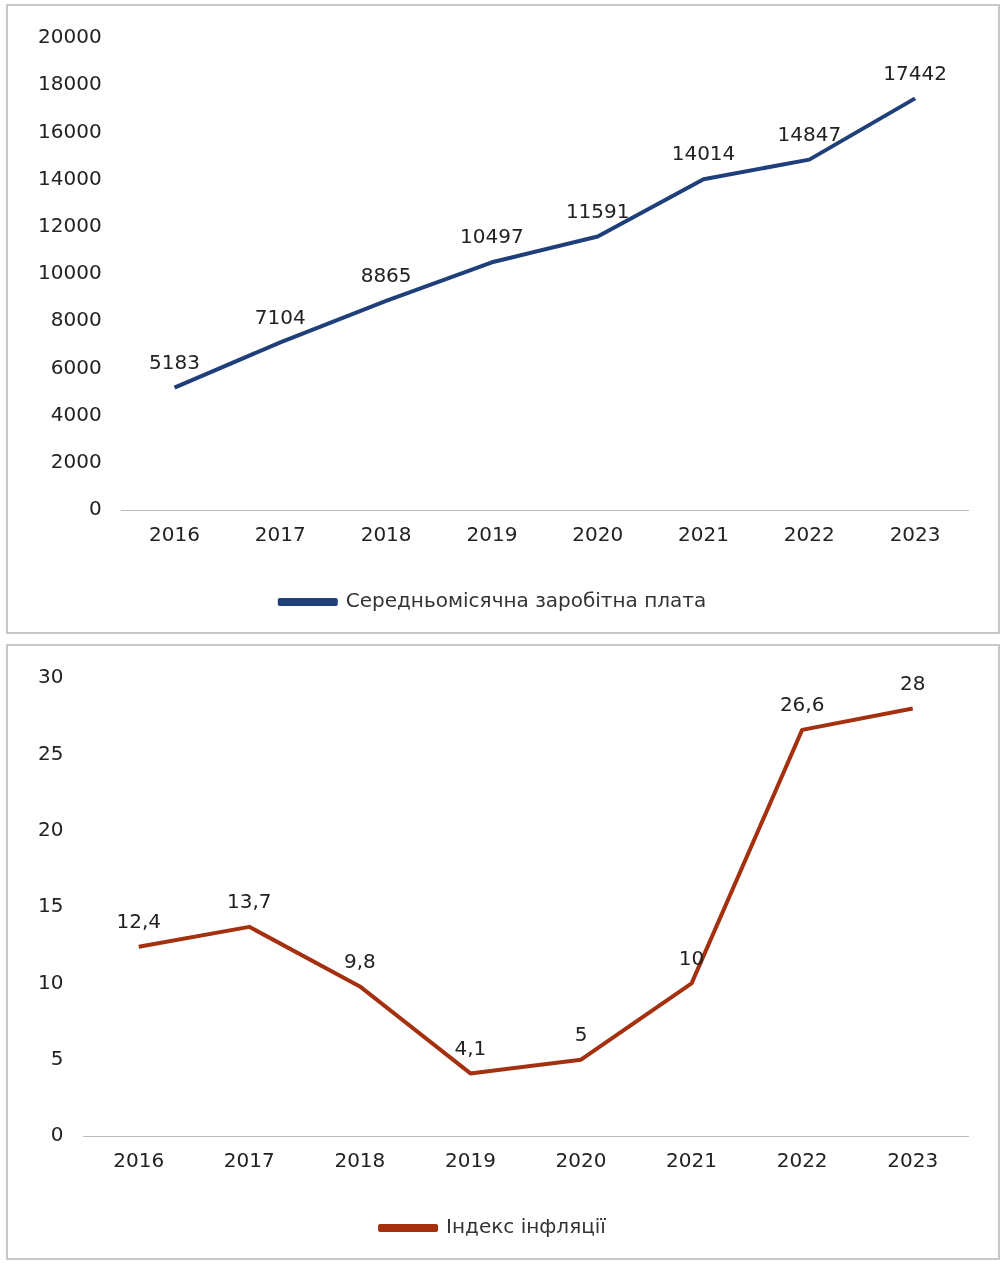  Describe the element at coordinates (280, 316) in the screenshot. I see `data-label: 7104` at that location.